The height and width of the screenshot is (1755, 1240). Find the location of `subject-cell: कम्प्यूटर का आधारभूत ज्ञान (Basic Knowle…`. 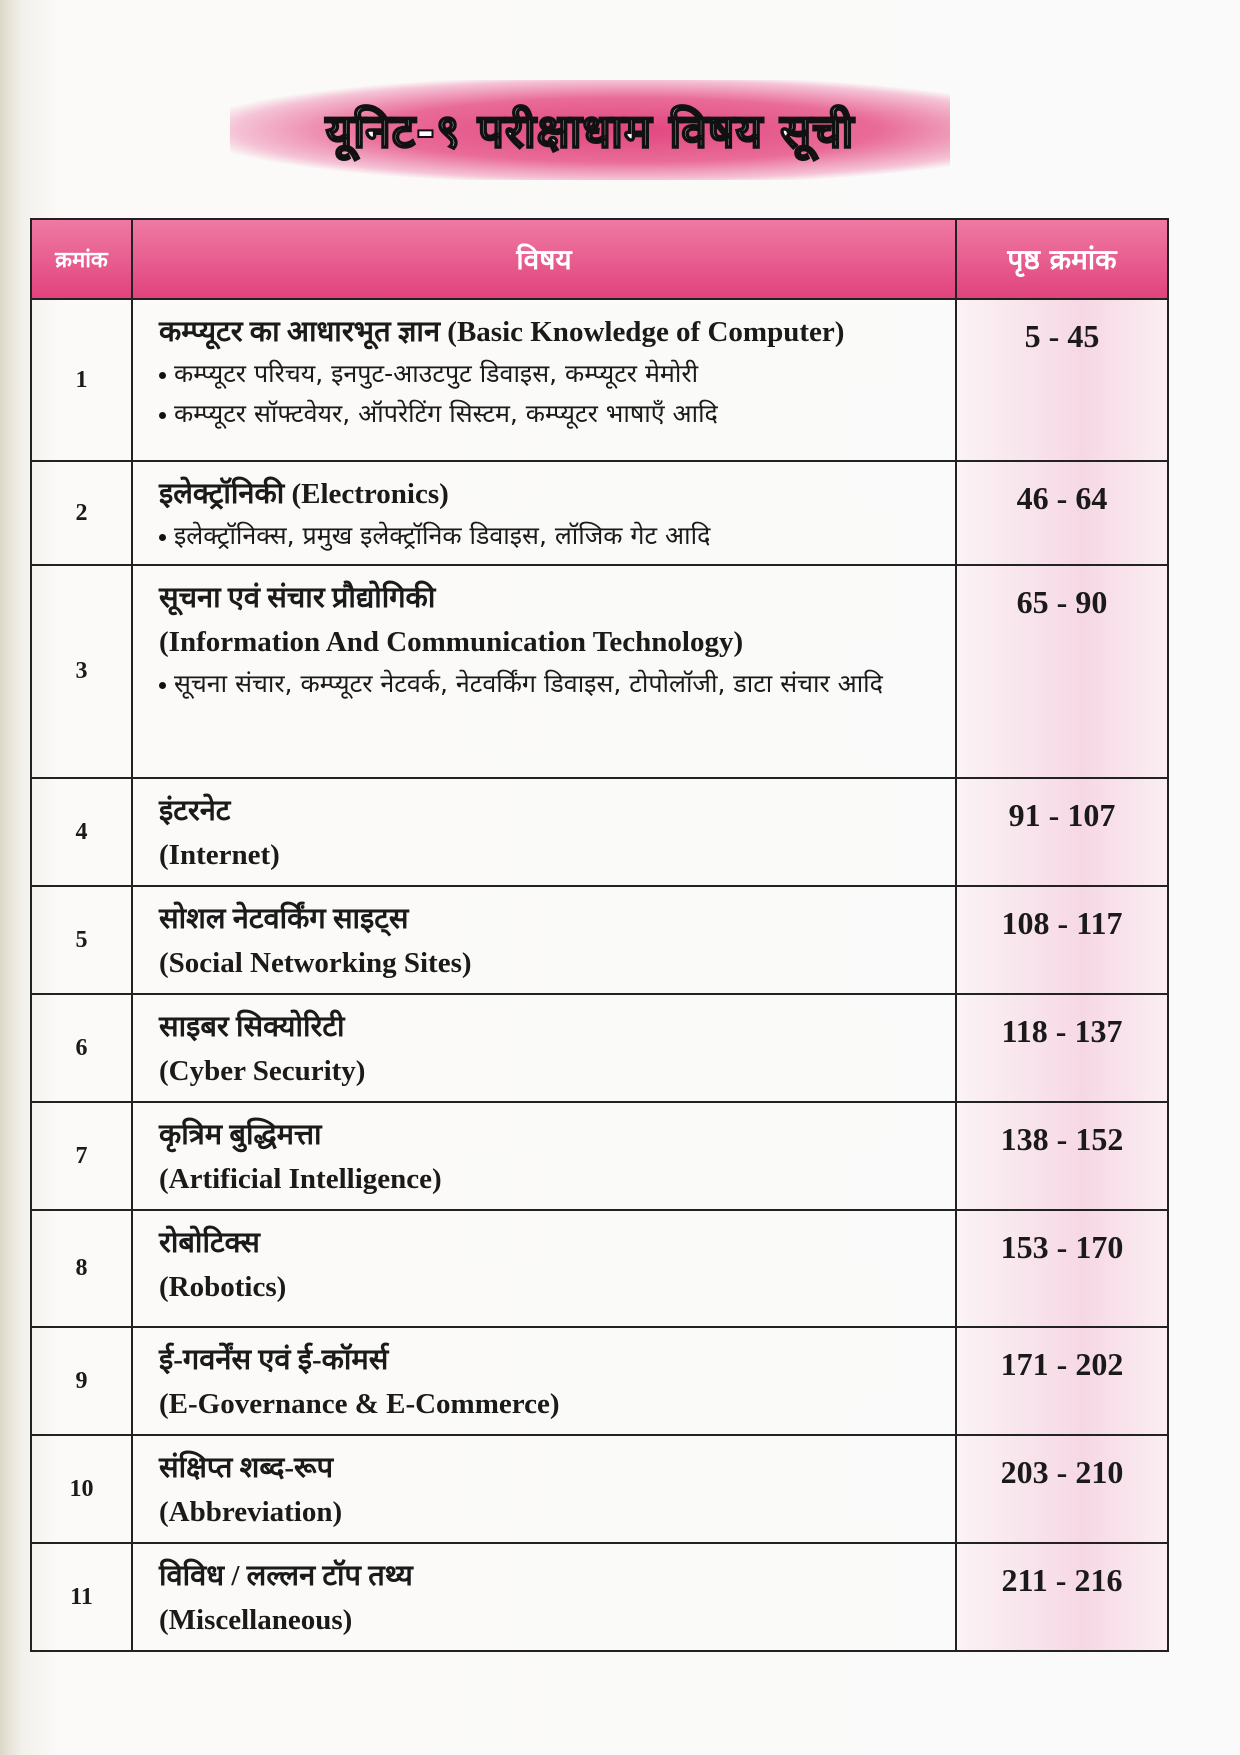

subject-cell: कम्प्यूटर का आधारभूत ज्ञान (Basic Knowle… is located at coordinates (544, 380).